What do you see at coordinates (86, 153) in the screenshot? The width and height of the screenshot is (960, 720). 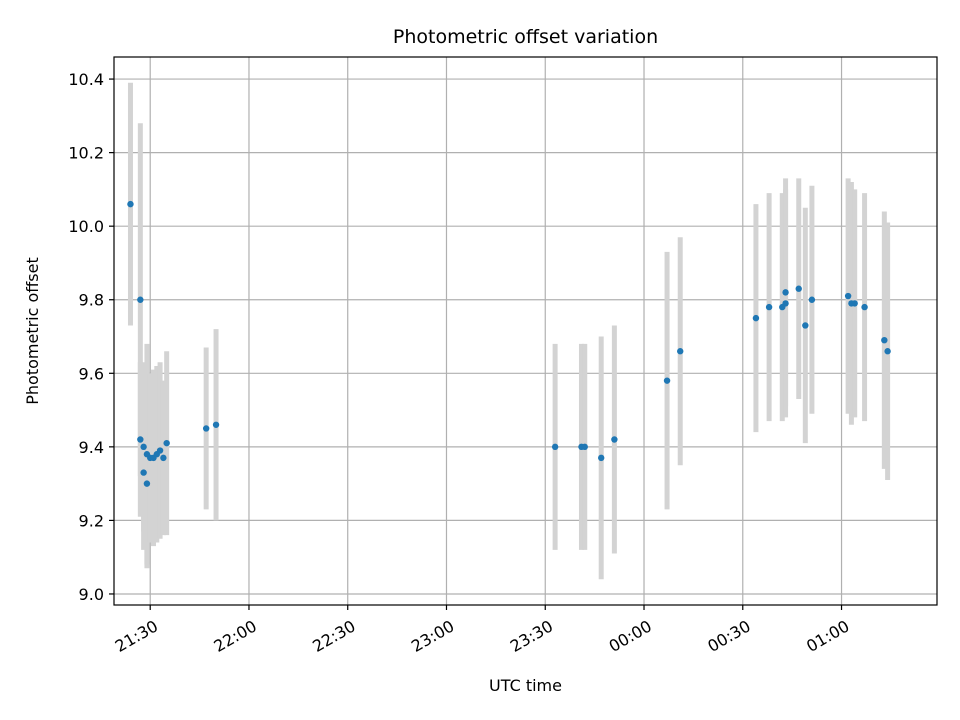 I see `y-tick-label: 10.2` at bounding box center [86, 153].